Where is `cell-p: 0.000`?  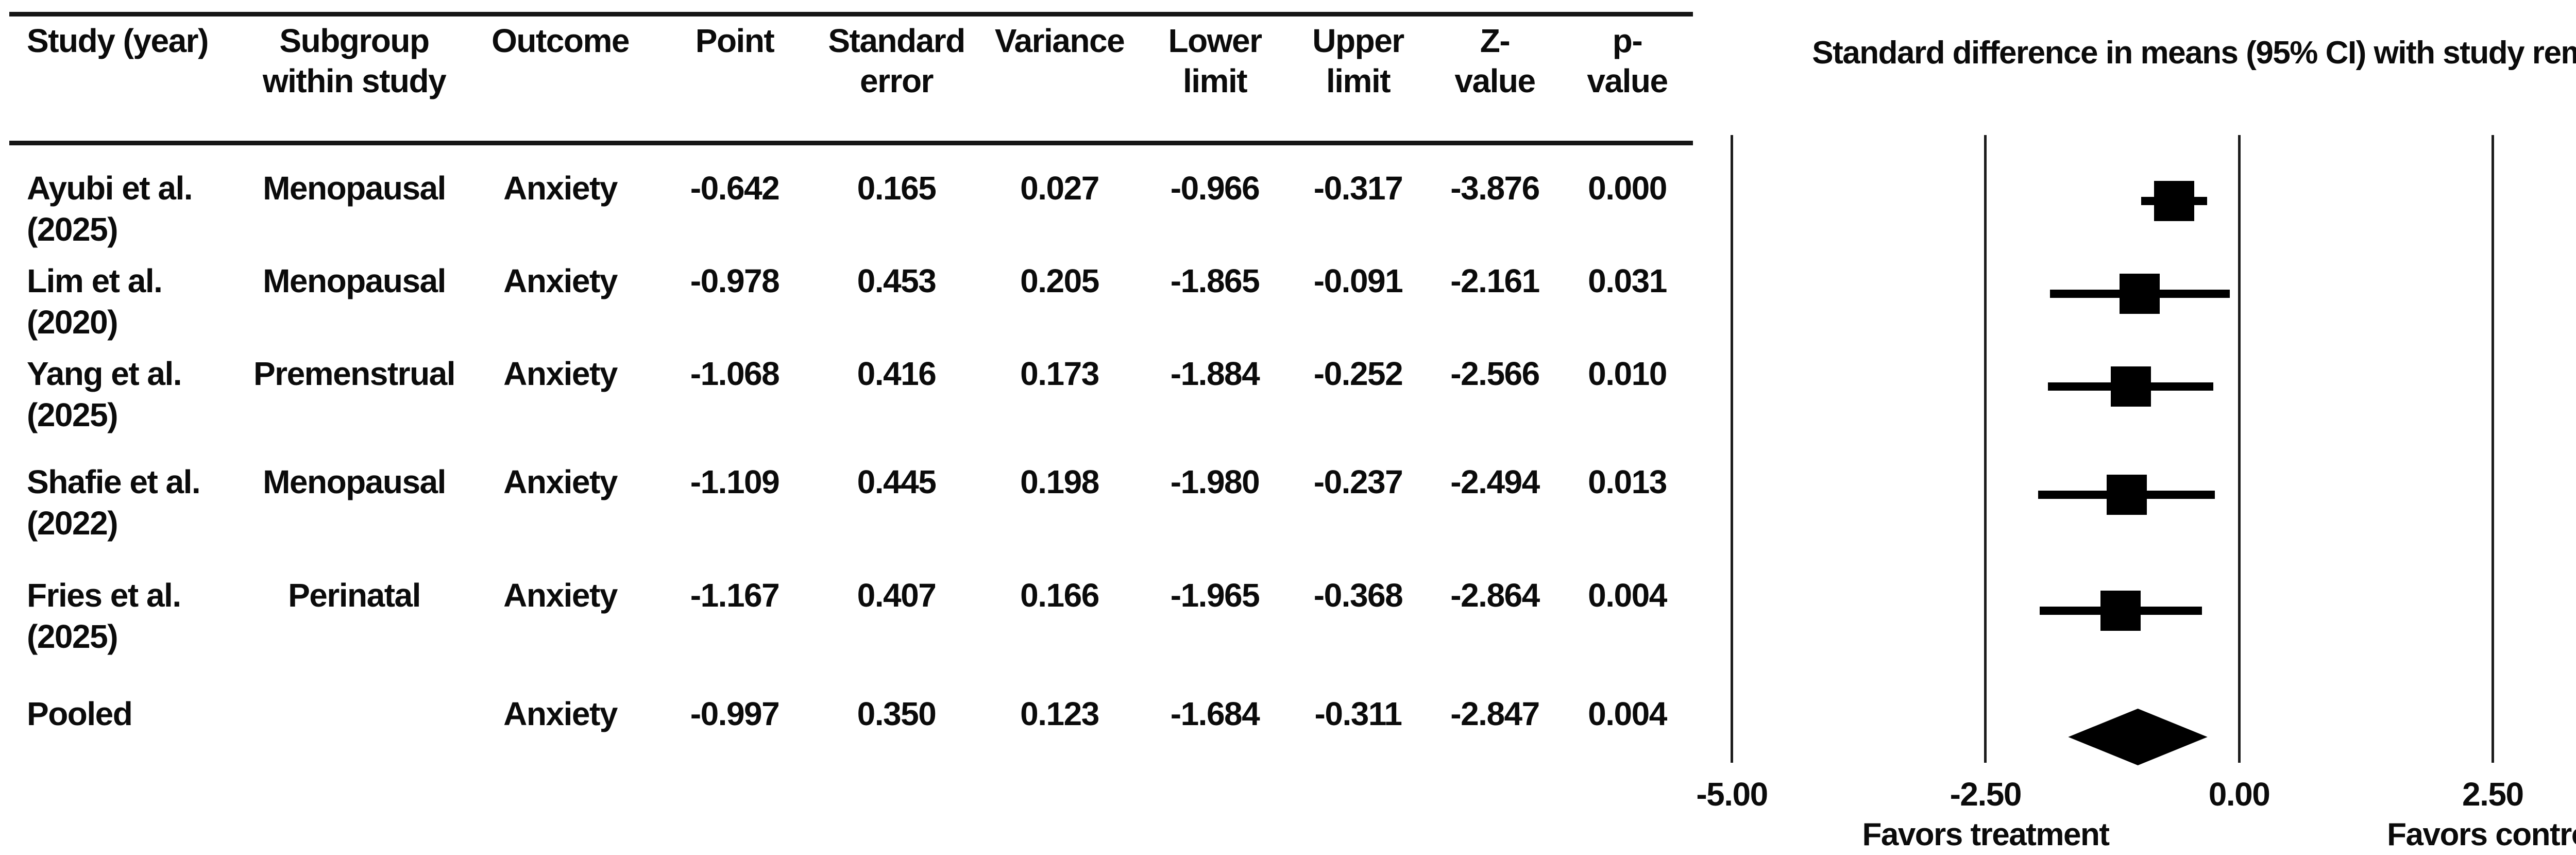 cell-p: 0.000 is located at coordinates (1627, 189).